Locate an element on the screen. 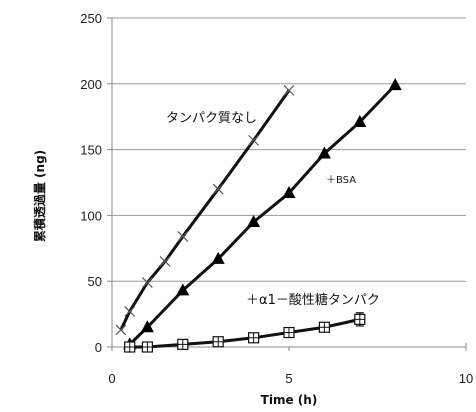 The image size is (476, 412). x-tick-label: 10 is located at coordinates (466, 378).